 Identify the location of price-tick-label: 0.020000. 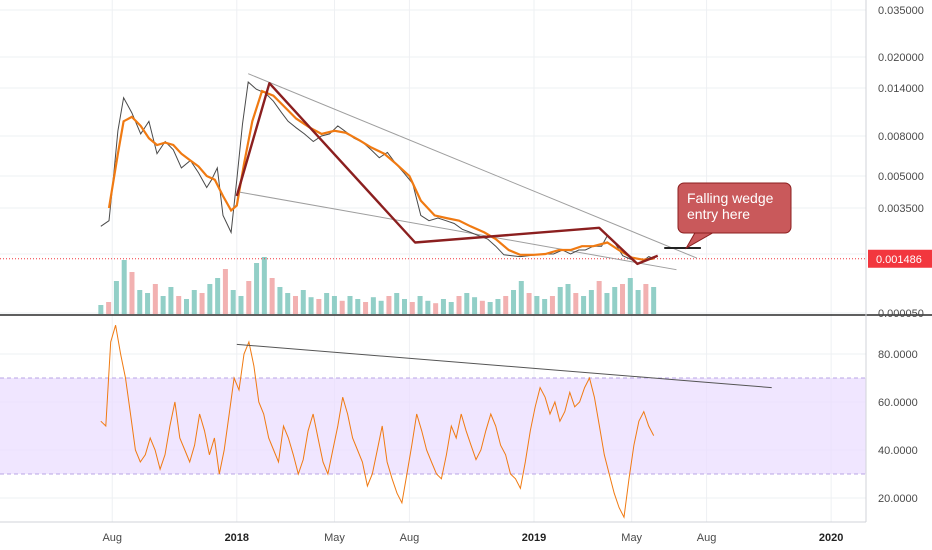
(901, 58).